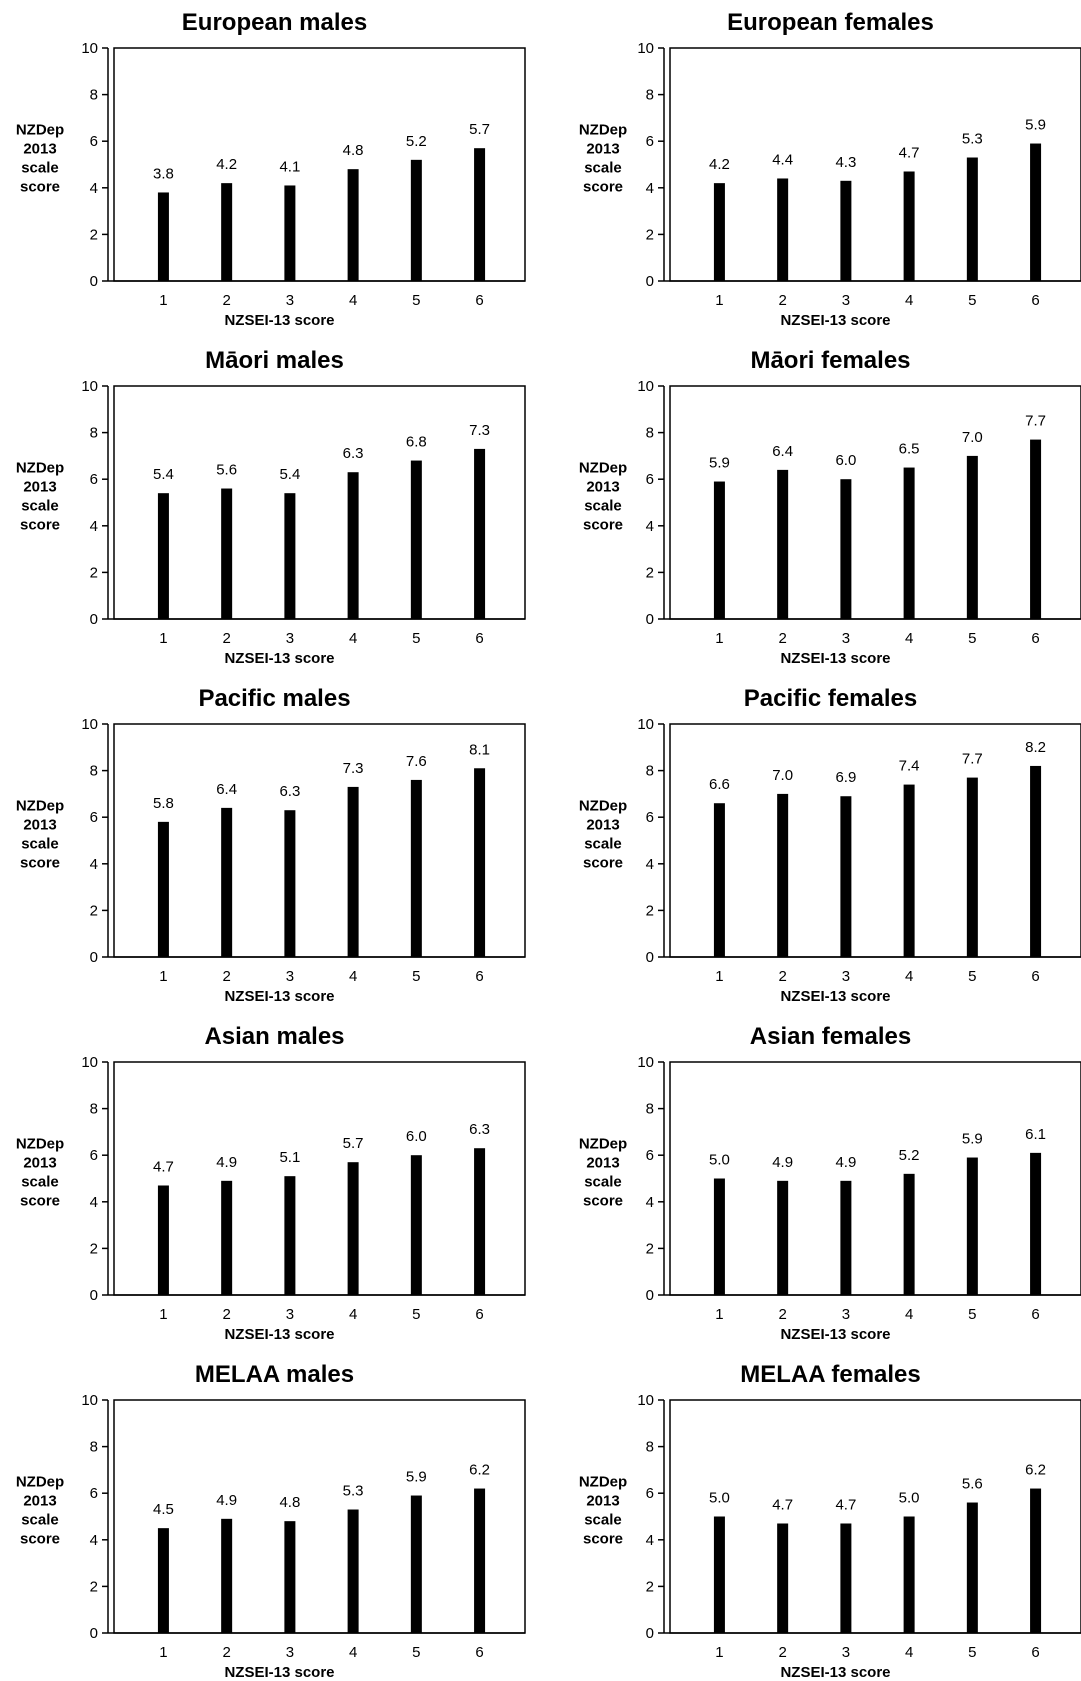 The image size is (1081, 1681). I want to click on data-label: 6.5, so click(909, 449).